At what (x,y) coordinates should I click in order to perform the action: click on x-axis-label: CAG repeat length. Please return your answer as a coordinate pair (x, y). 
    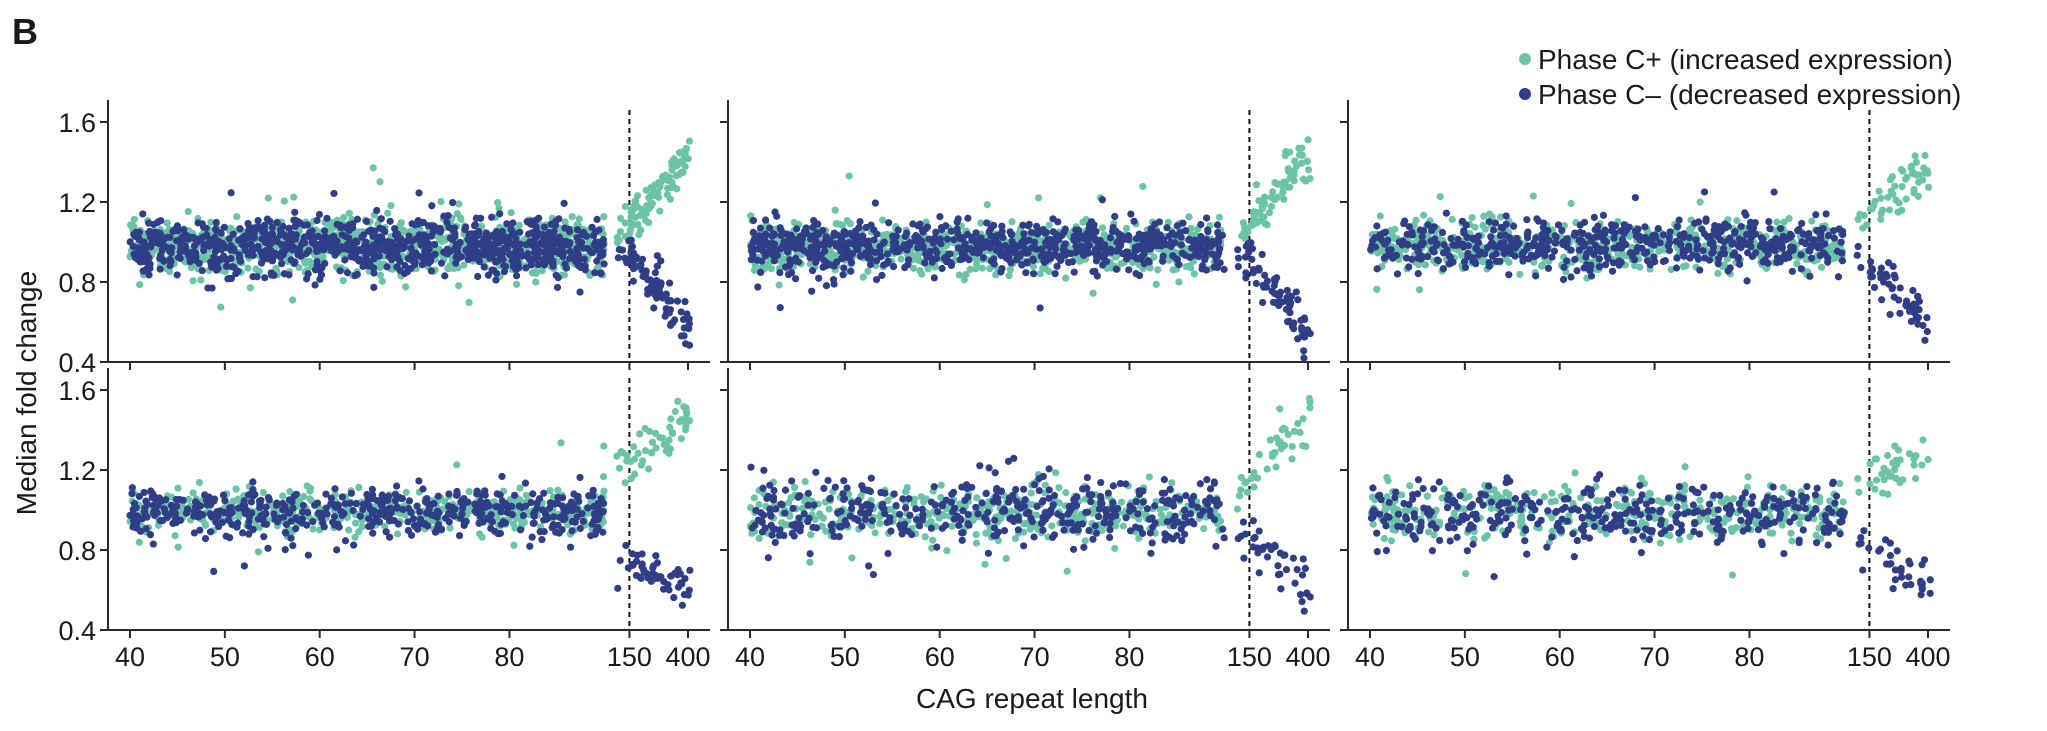
    Looking at the image, I should click on (1032, 698).